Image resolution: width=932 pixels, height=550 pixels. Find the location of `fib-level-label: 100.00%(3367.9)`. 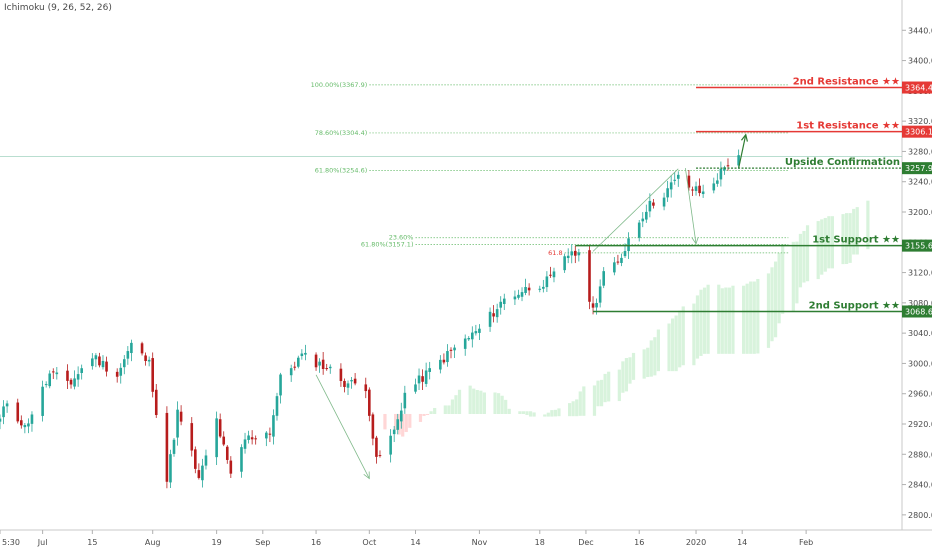

fib-level-label: 100.00%(3367.9) is located at coordinates (339, 85).